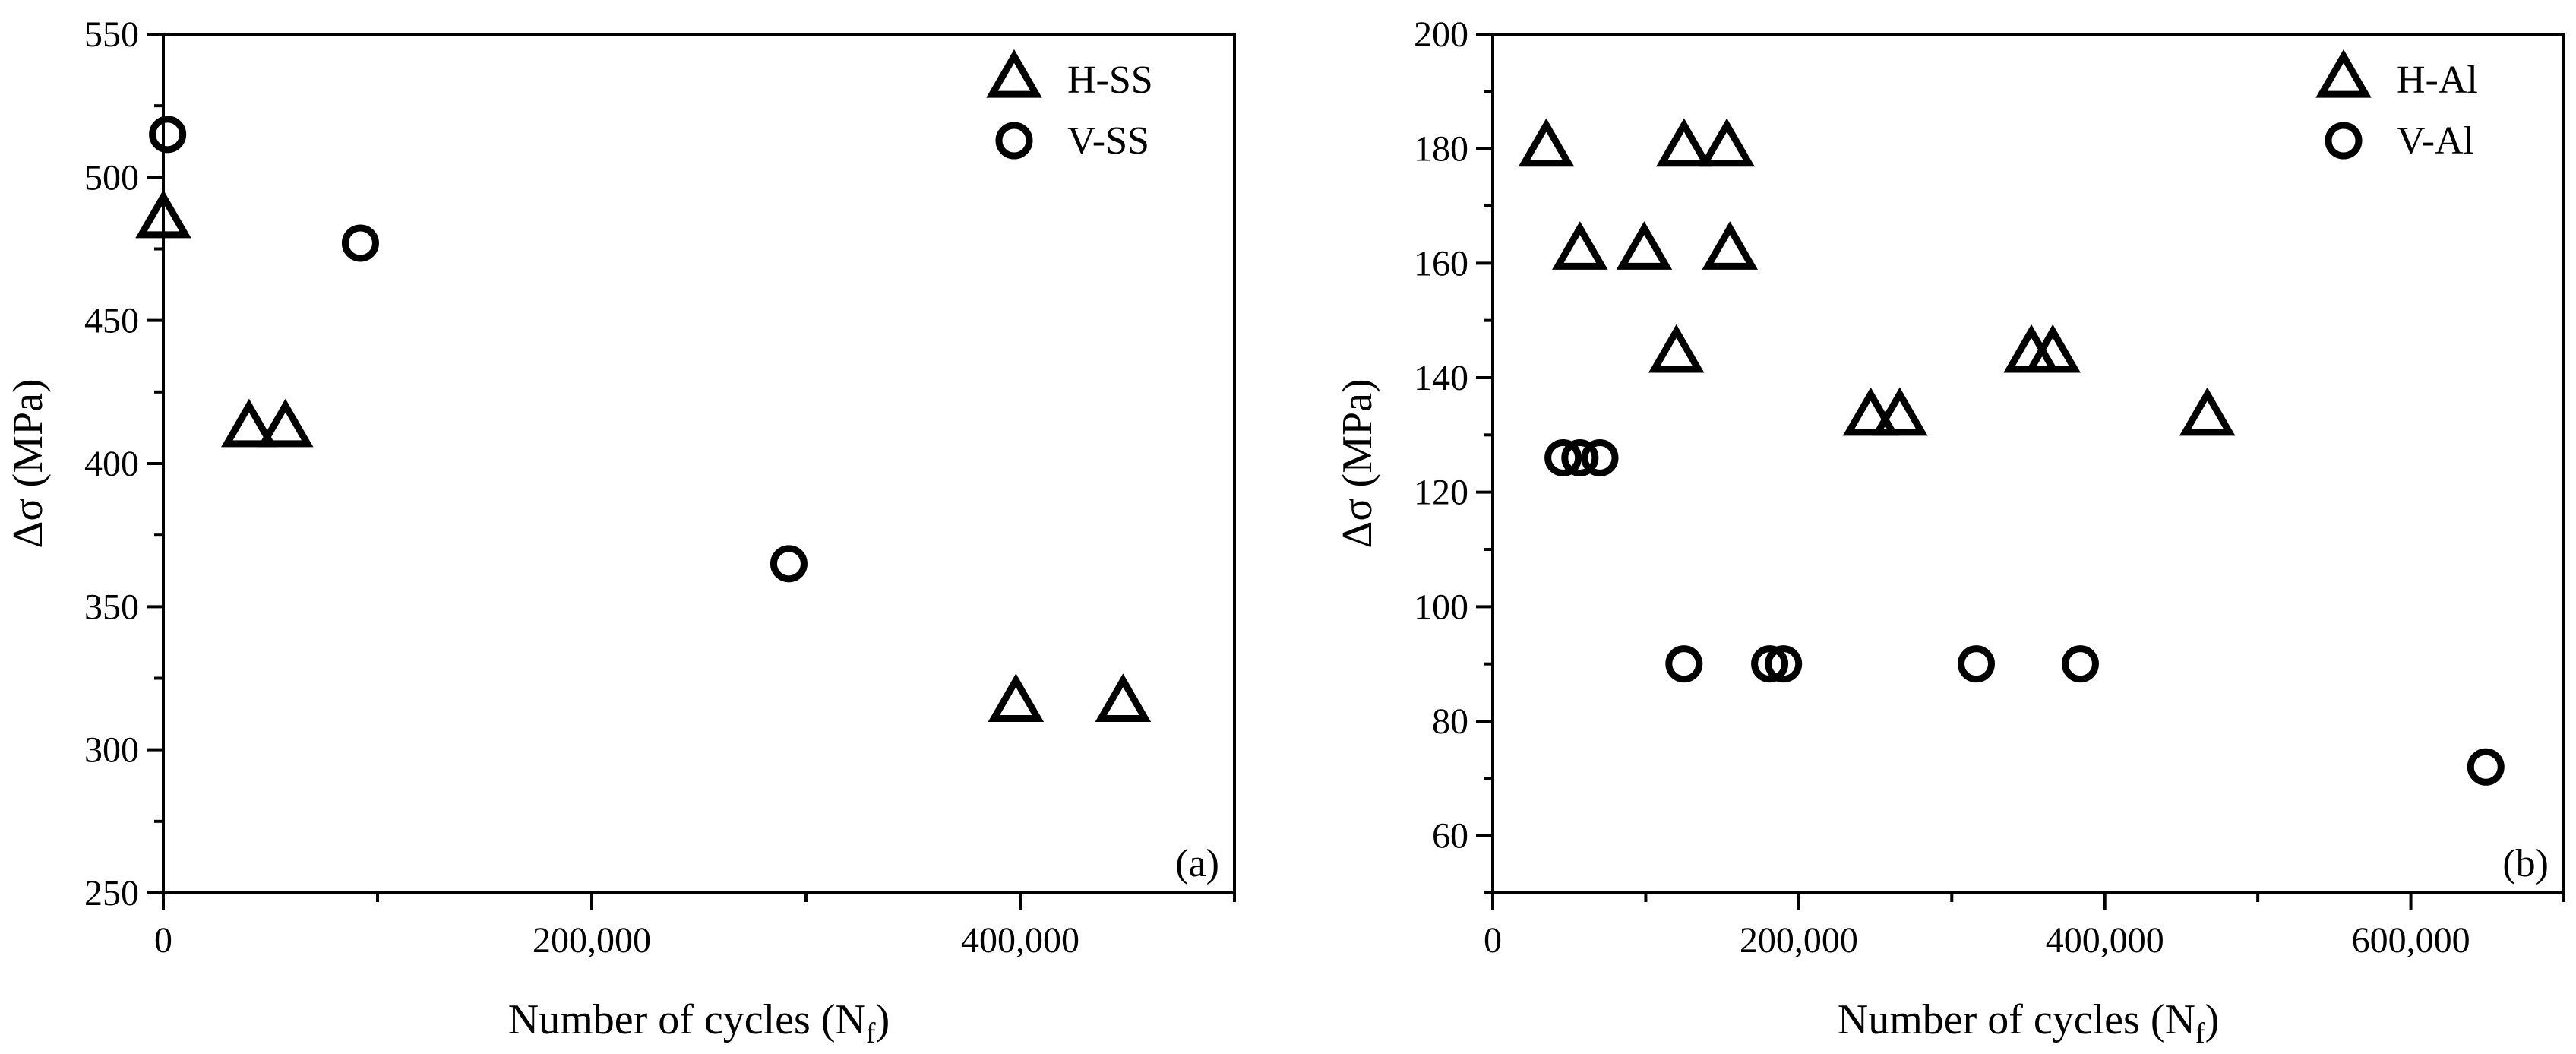 The width and height of the screenshot is (2576, 1054). I want to click on y-tick-label: 350, so click(111, 607).